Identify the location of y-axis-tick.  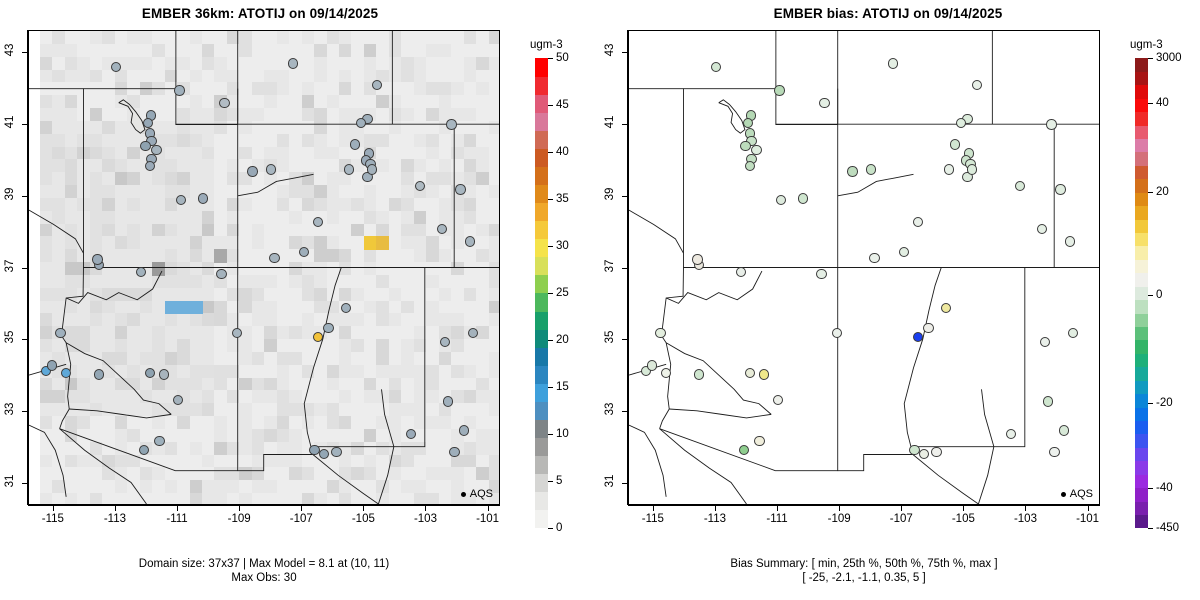
(625, 124).